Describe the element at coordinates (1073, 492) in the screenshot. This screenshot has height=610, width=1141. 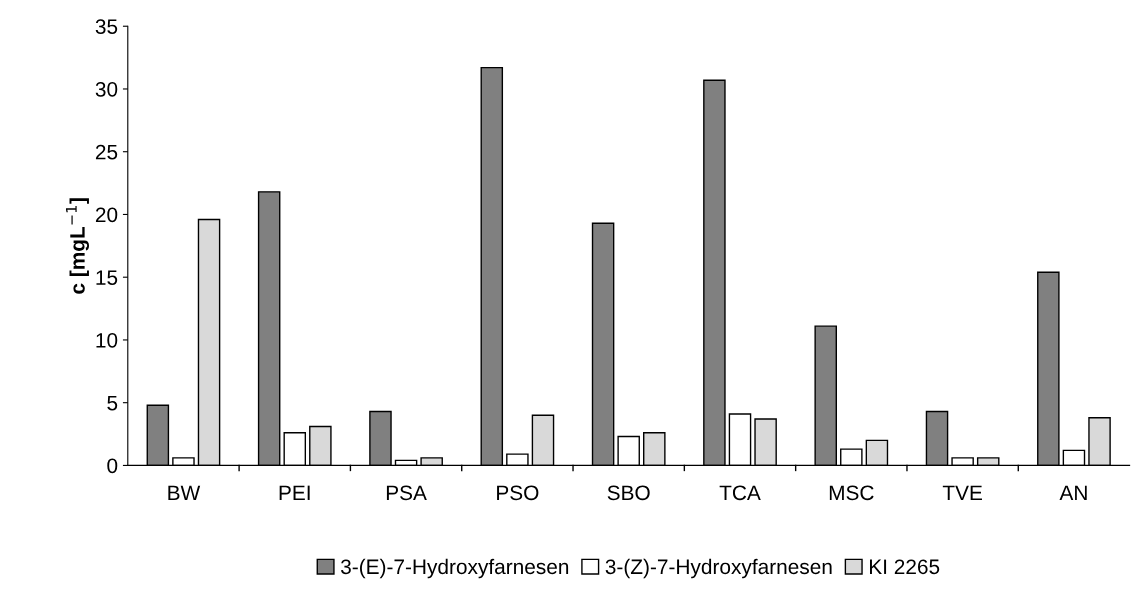
I see `x-tick-label: AN` at that location.